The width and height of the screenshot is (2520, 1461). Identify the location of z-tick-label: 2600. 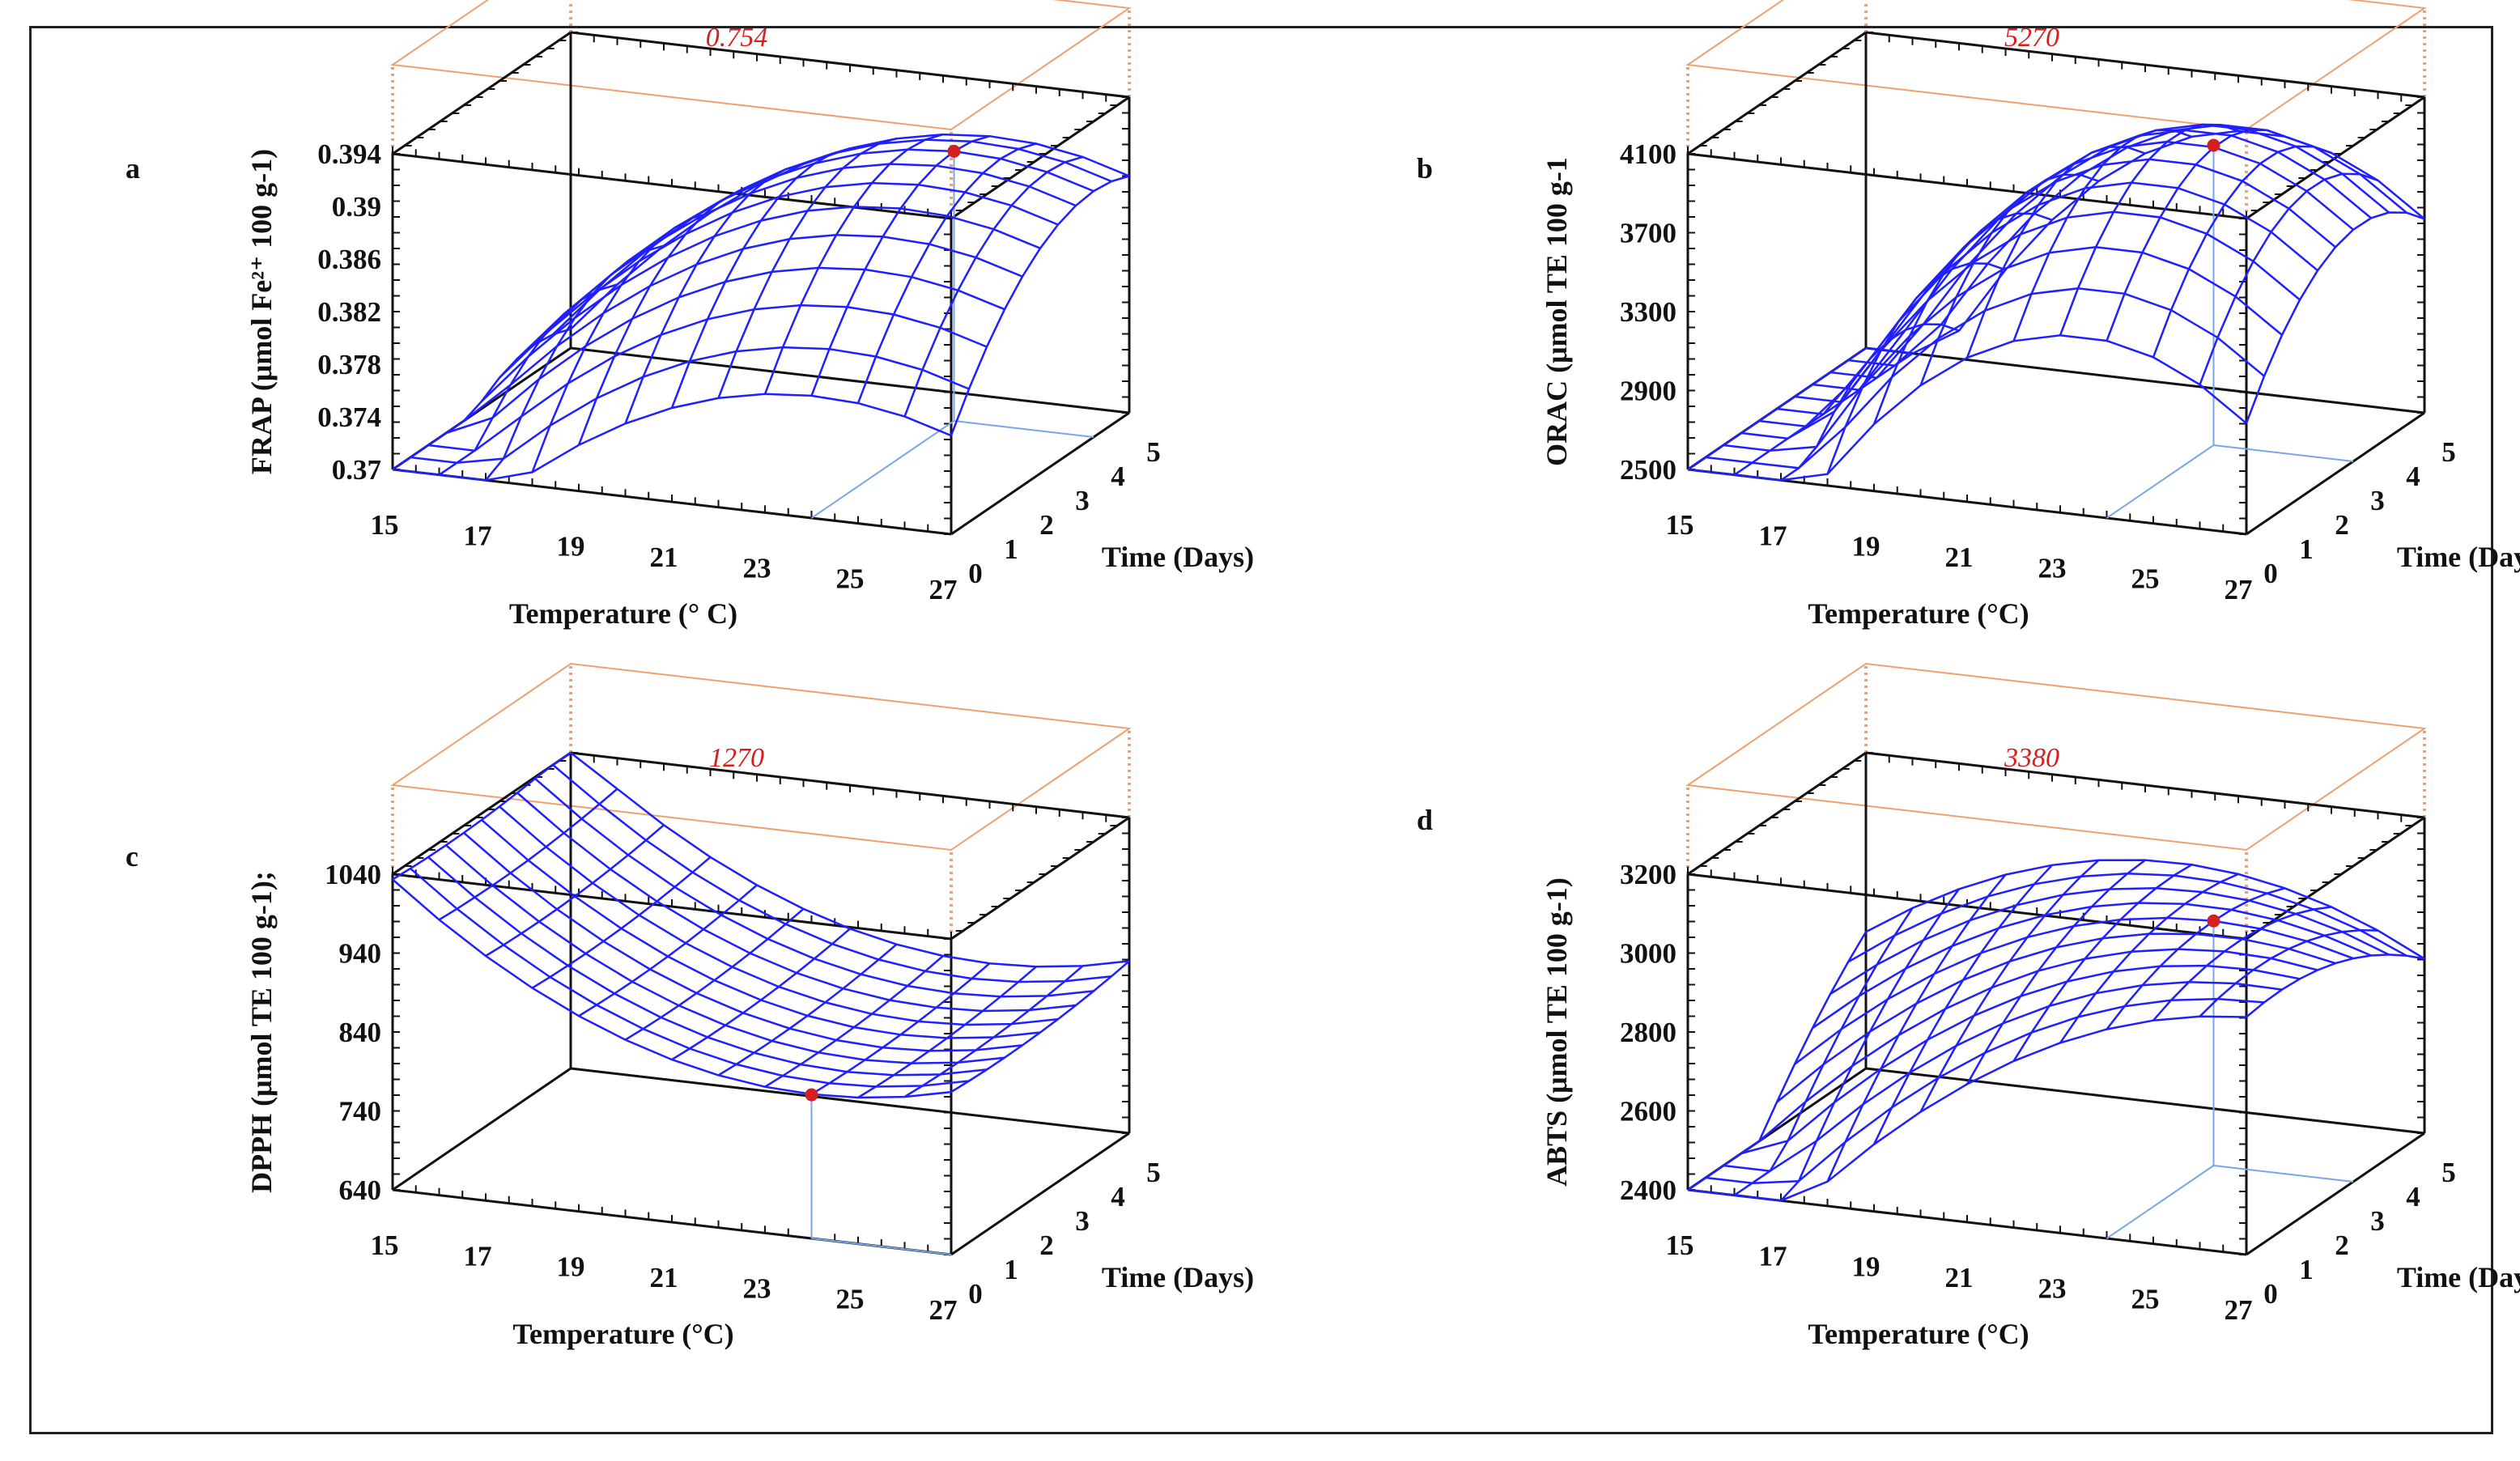
(1648, 1112).